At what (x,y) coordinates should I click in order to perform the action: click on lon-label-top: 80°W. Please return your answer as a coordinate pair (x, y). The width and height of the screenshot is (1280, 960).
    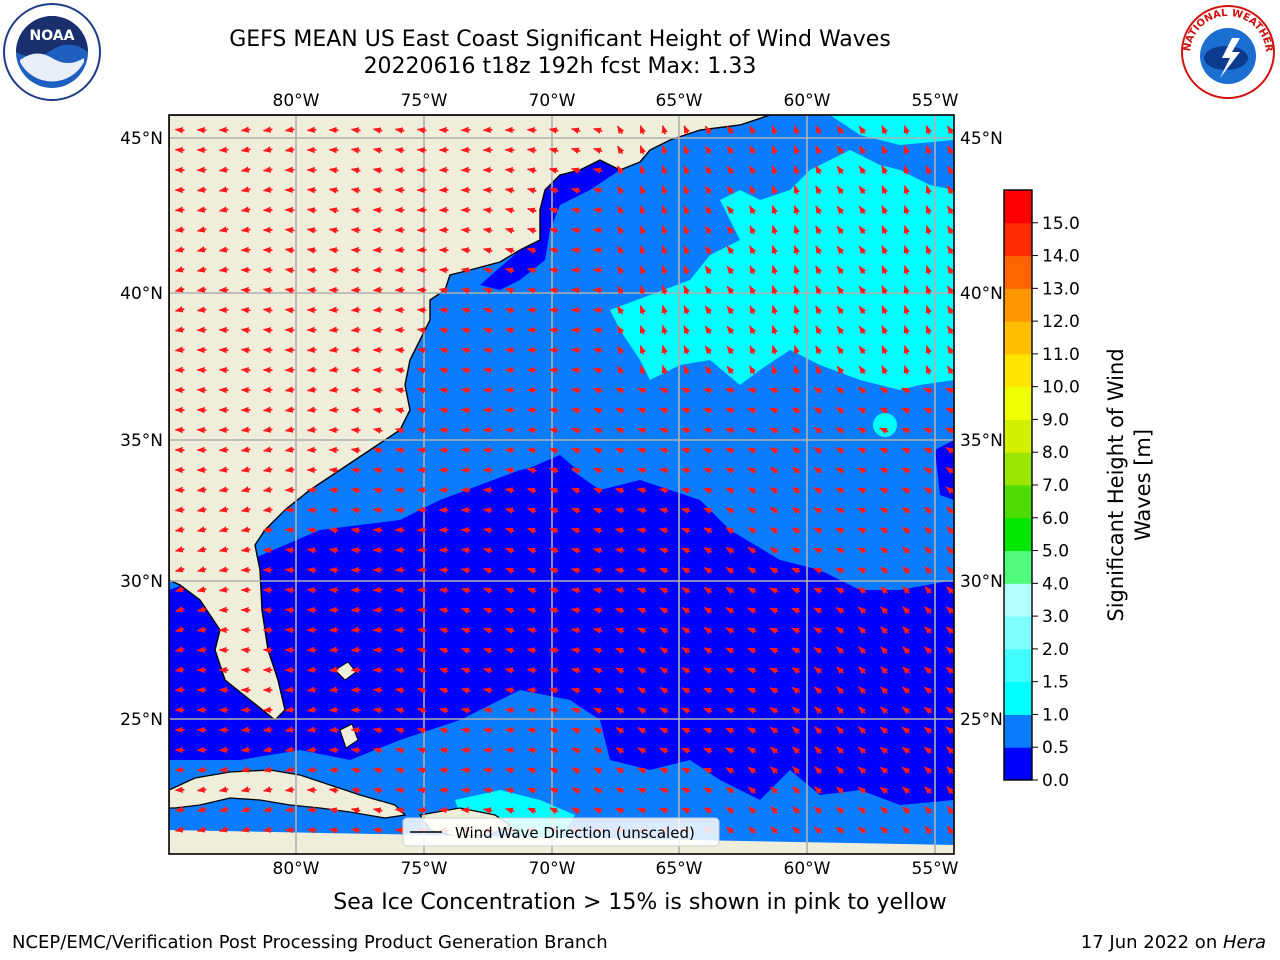
    Looking at the image, I should click on (296, 101).